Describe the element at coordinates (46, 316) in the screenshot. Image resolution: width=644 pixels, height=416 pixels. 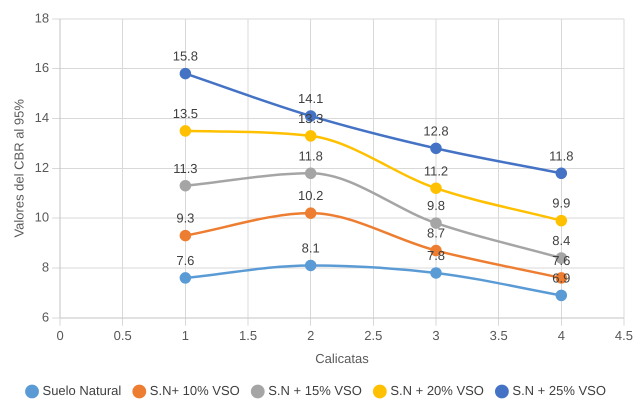
I see `y-tick-label: 6` at that location.